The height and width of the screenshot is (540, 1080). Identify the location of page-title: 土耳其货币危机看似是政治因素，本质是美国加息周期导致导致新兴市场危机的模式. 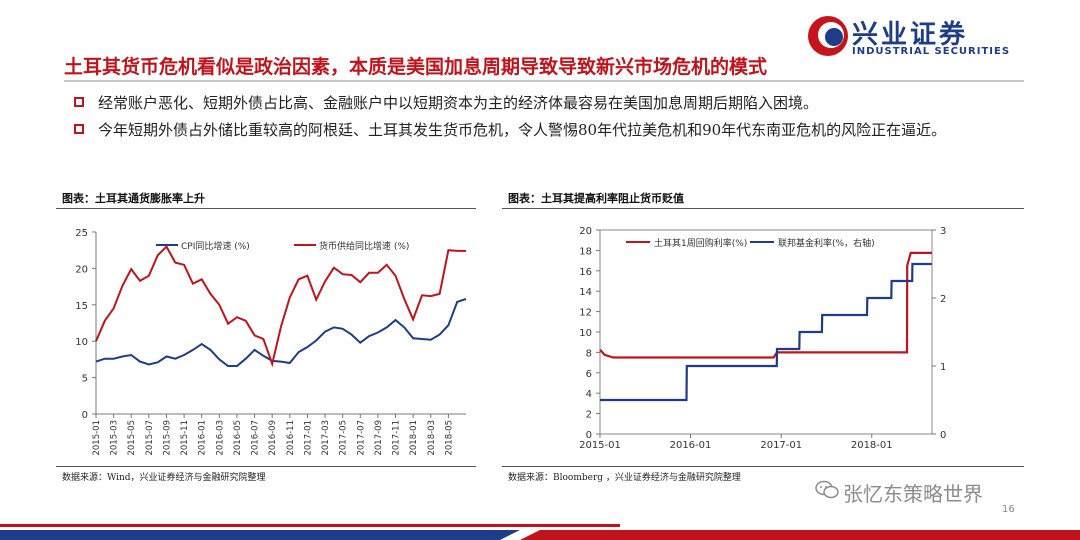
(416, 67).